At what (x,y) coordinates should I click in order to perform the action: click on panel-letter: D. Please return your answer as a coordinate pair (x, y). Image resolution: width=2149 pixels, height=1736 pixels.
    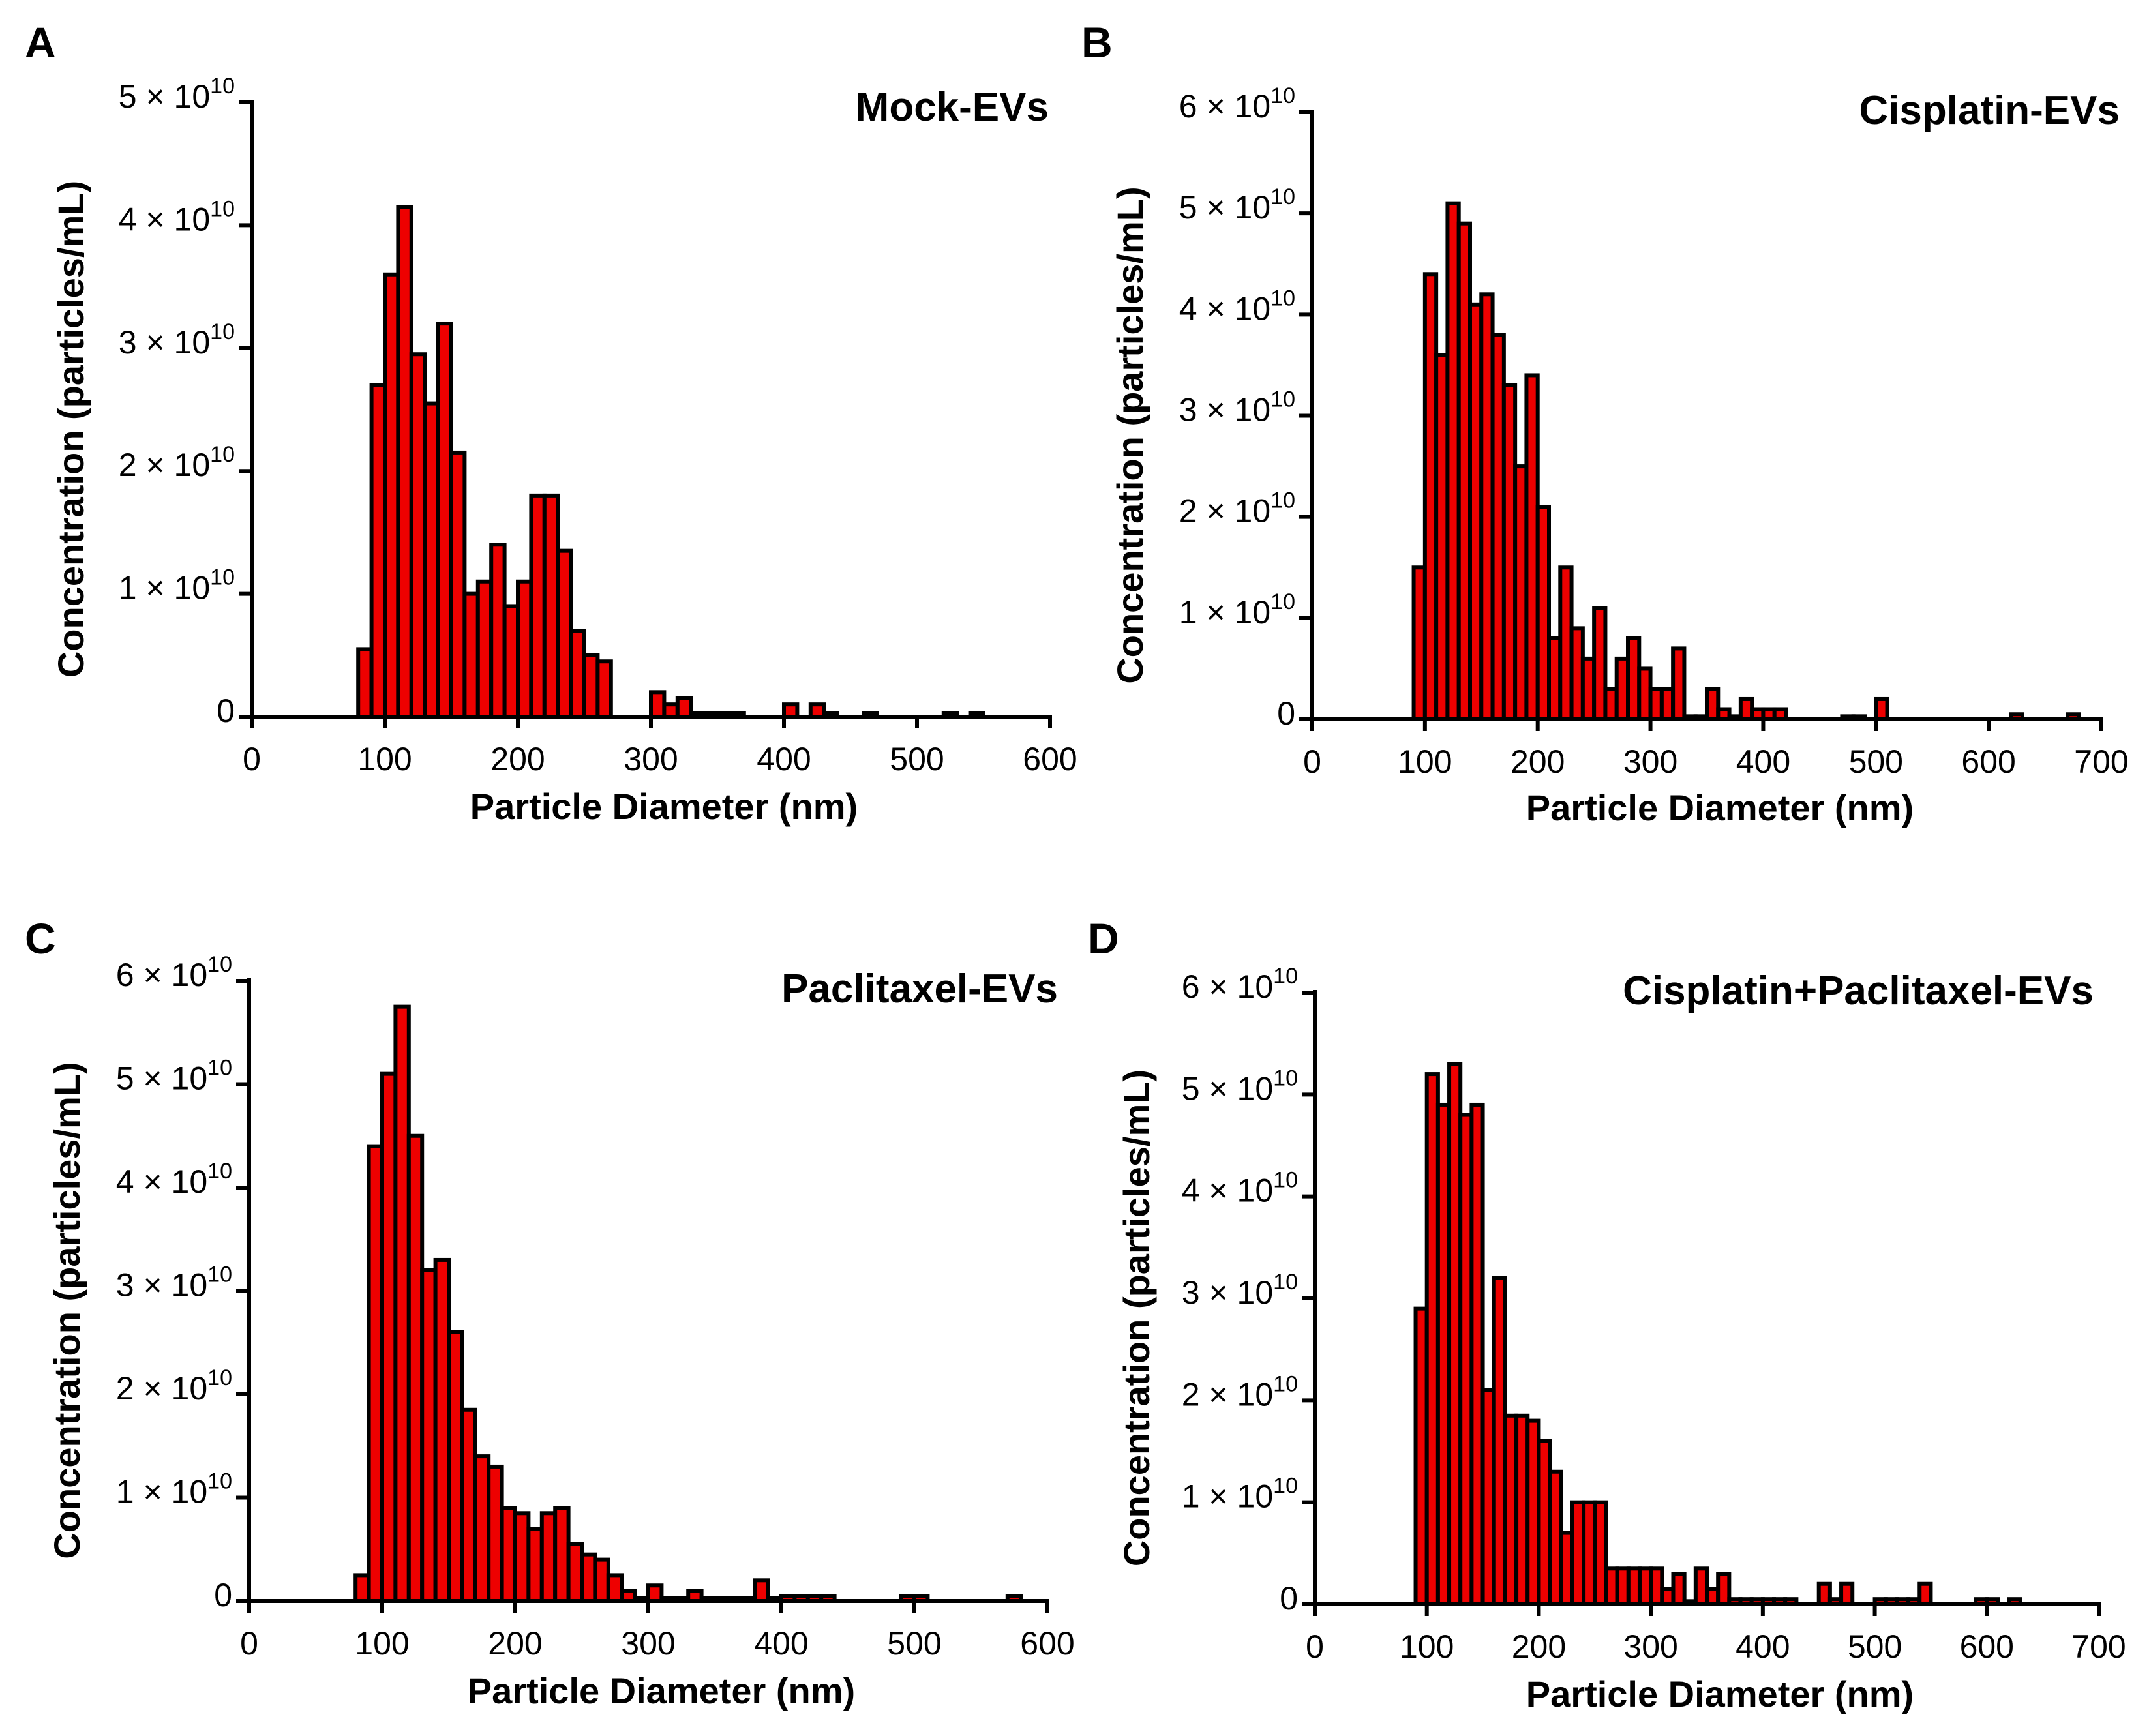
    Looking at the image, I should click on (1103, 938).